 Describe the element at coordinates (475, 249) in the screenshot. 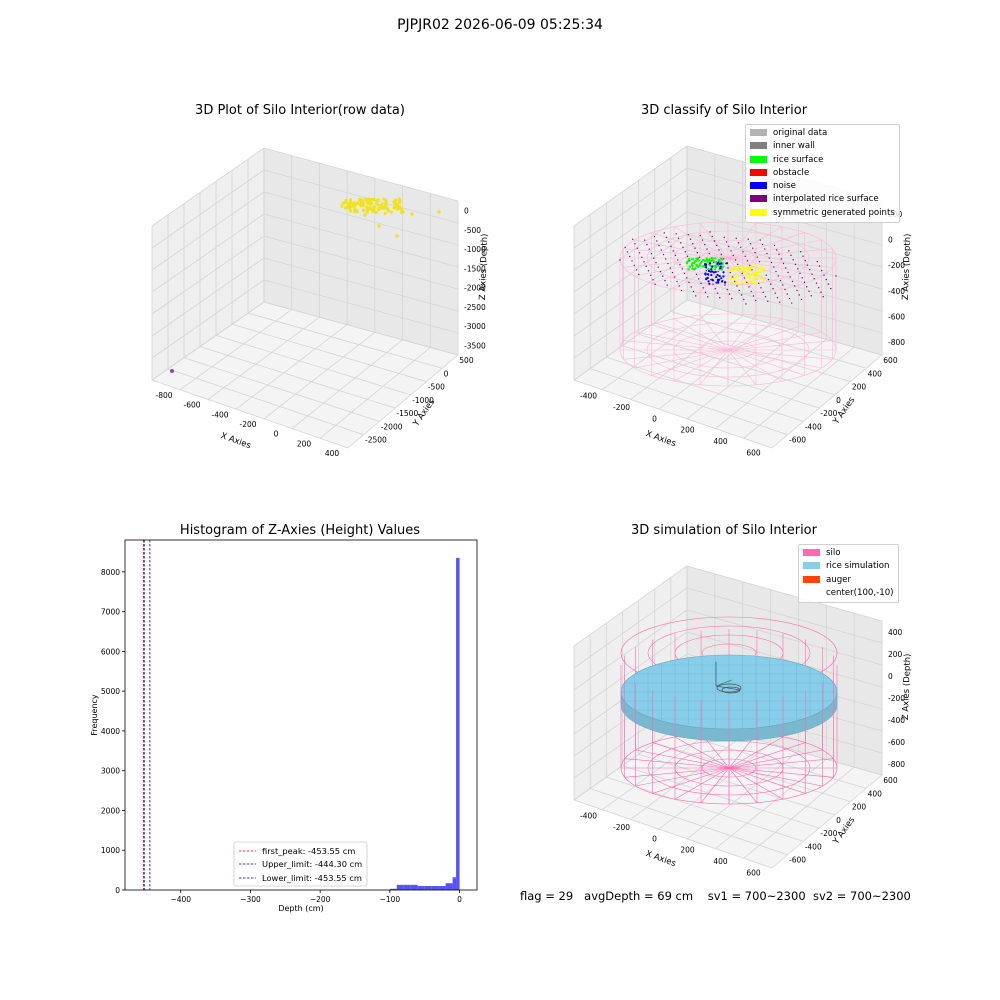

I see `z-tick-label: -1000` at that location.